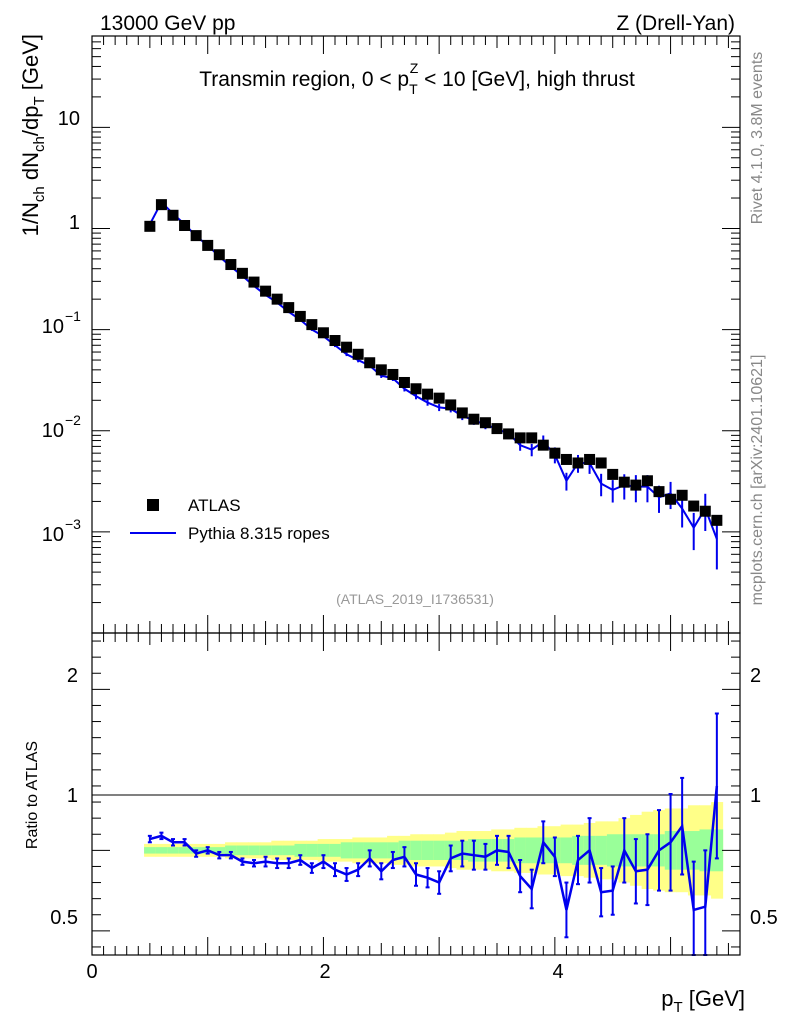 This screenshot has width=786, height=1024. I want to click on ratio-line, so click(434, 848).